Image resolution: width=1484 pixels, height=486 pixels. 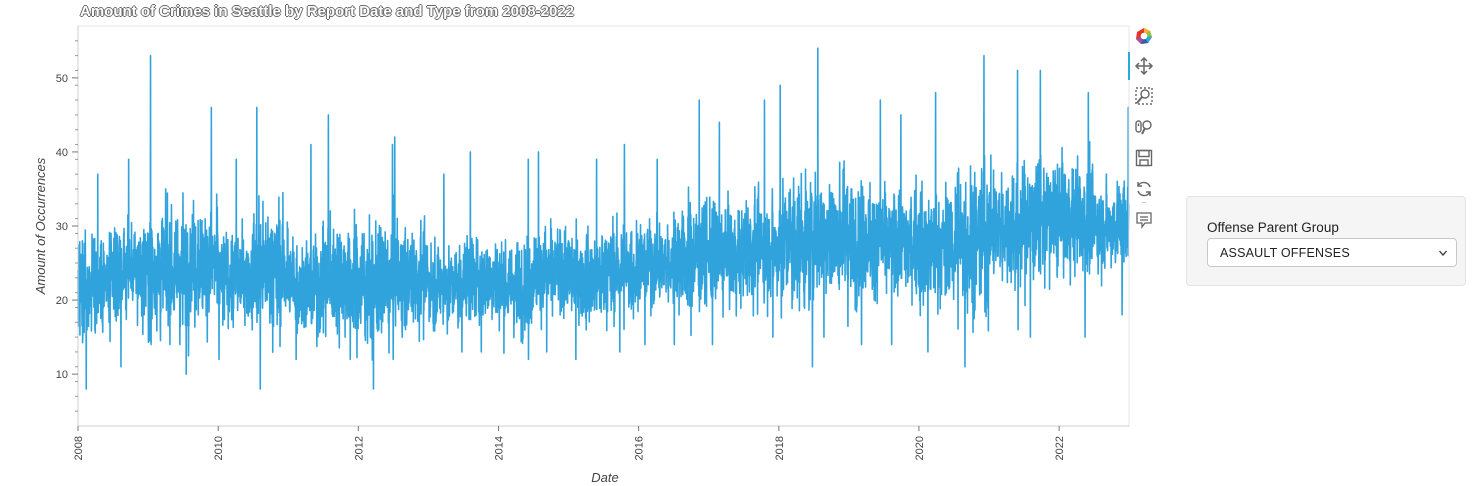 I want to click on x-tick-label: 2008, so click(x=79, y=448).